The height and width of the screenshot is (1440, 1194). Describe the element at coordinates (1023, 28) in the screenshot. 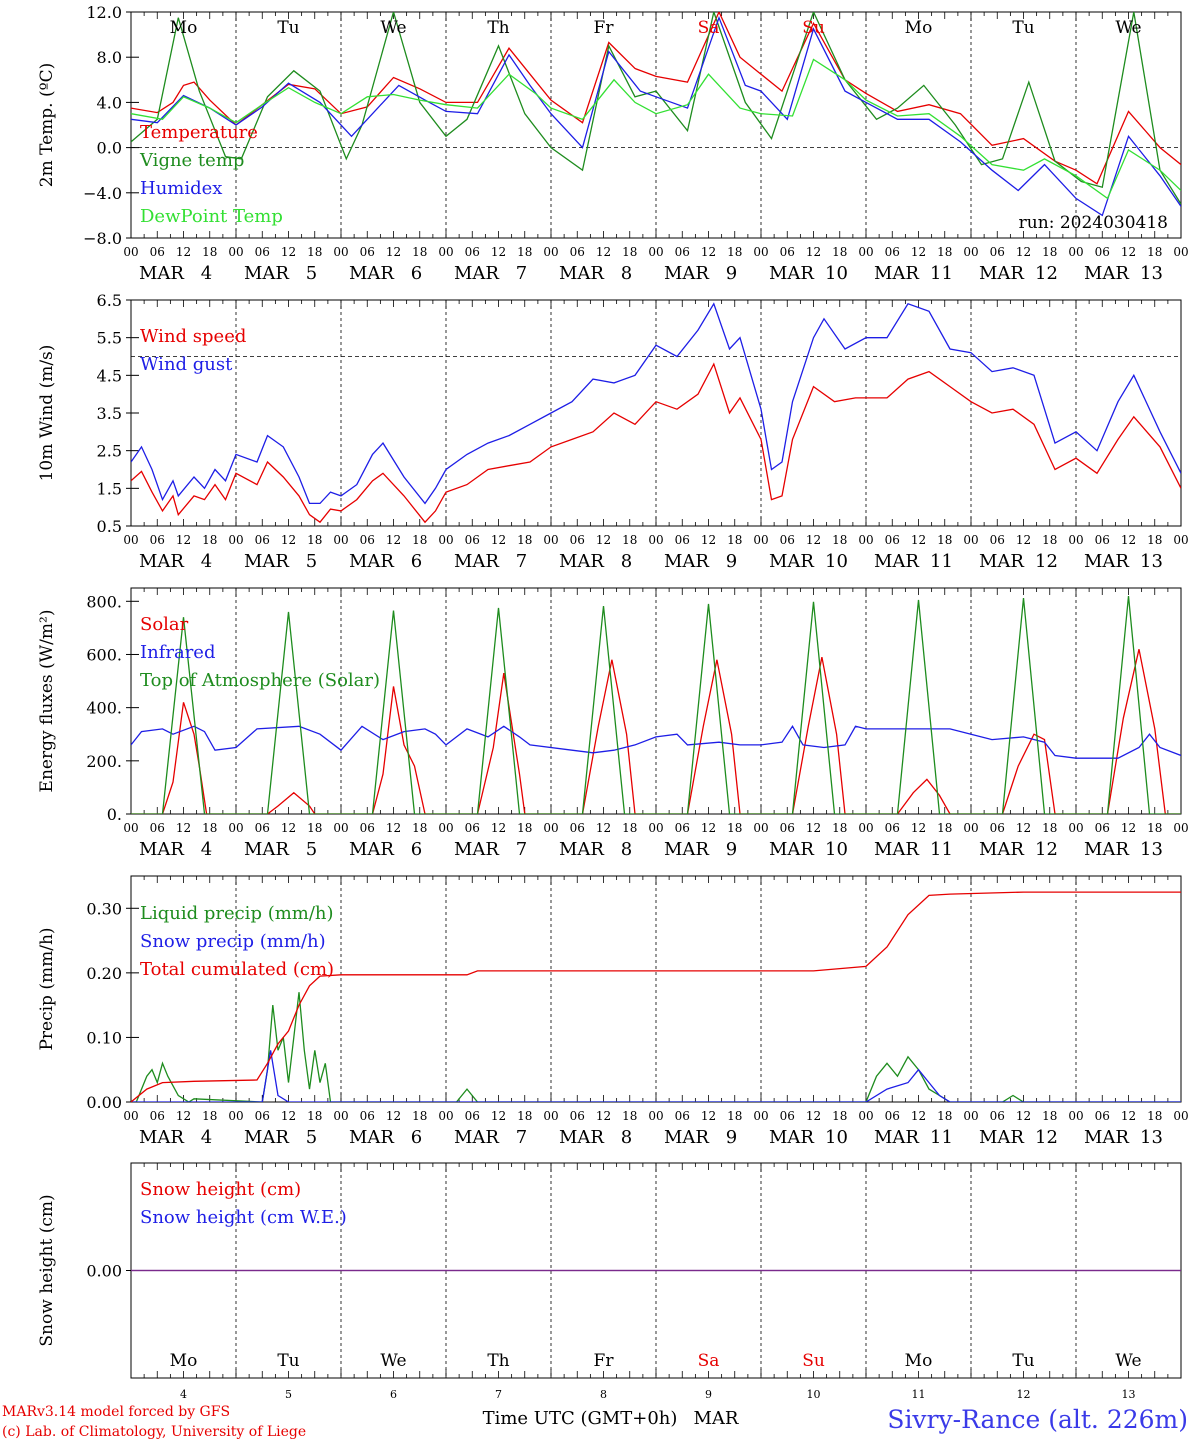

I see `weekday-label: Tu` at that location.